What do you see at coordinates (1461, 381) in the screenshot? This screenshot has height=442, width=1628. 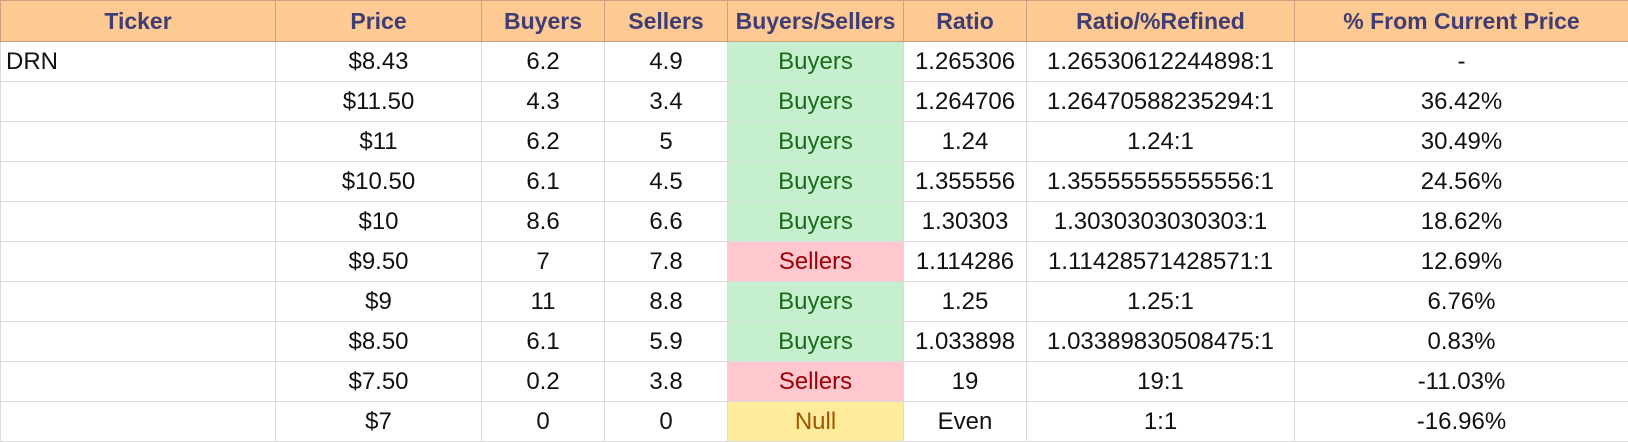 I see `cell-pct-from-current: -11.03%` at bounding box center [1461, 381].